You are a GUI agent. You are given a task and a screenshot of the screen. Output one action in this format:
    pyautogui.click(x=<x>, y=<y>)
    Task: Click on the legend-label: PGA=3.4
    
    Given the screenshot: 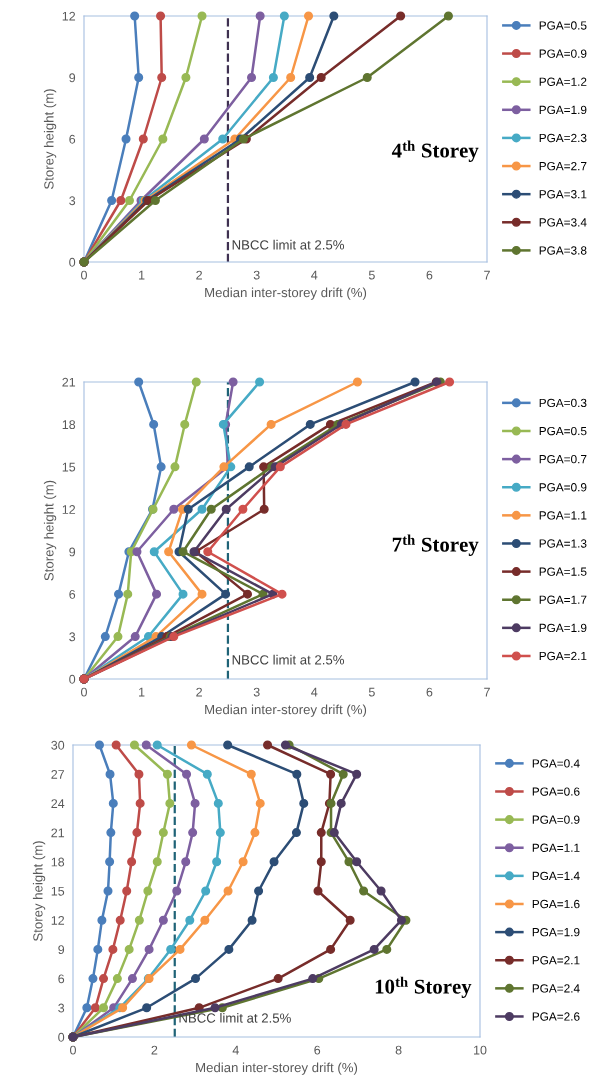 What is the action you would take?
    pyautogui.click(x=563, y=222)
    